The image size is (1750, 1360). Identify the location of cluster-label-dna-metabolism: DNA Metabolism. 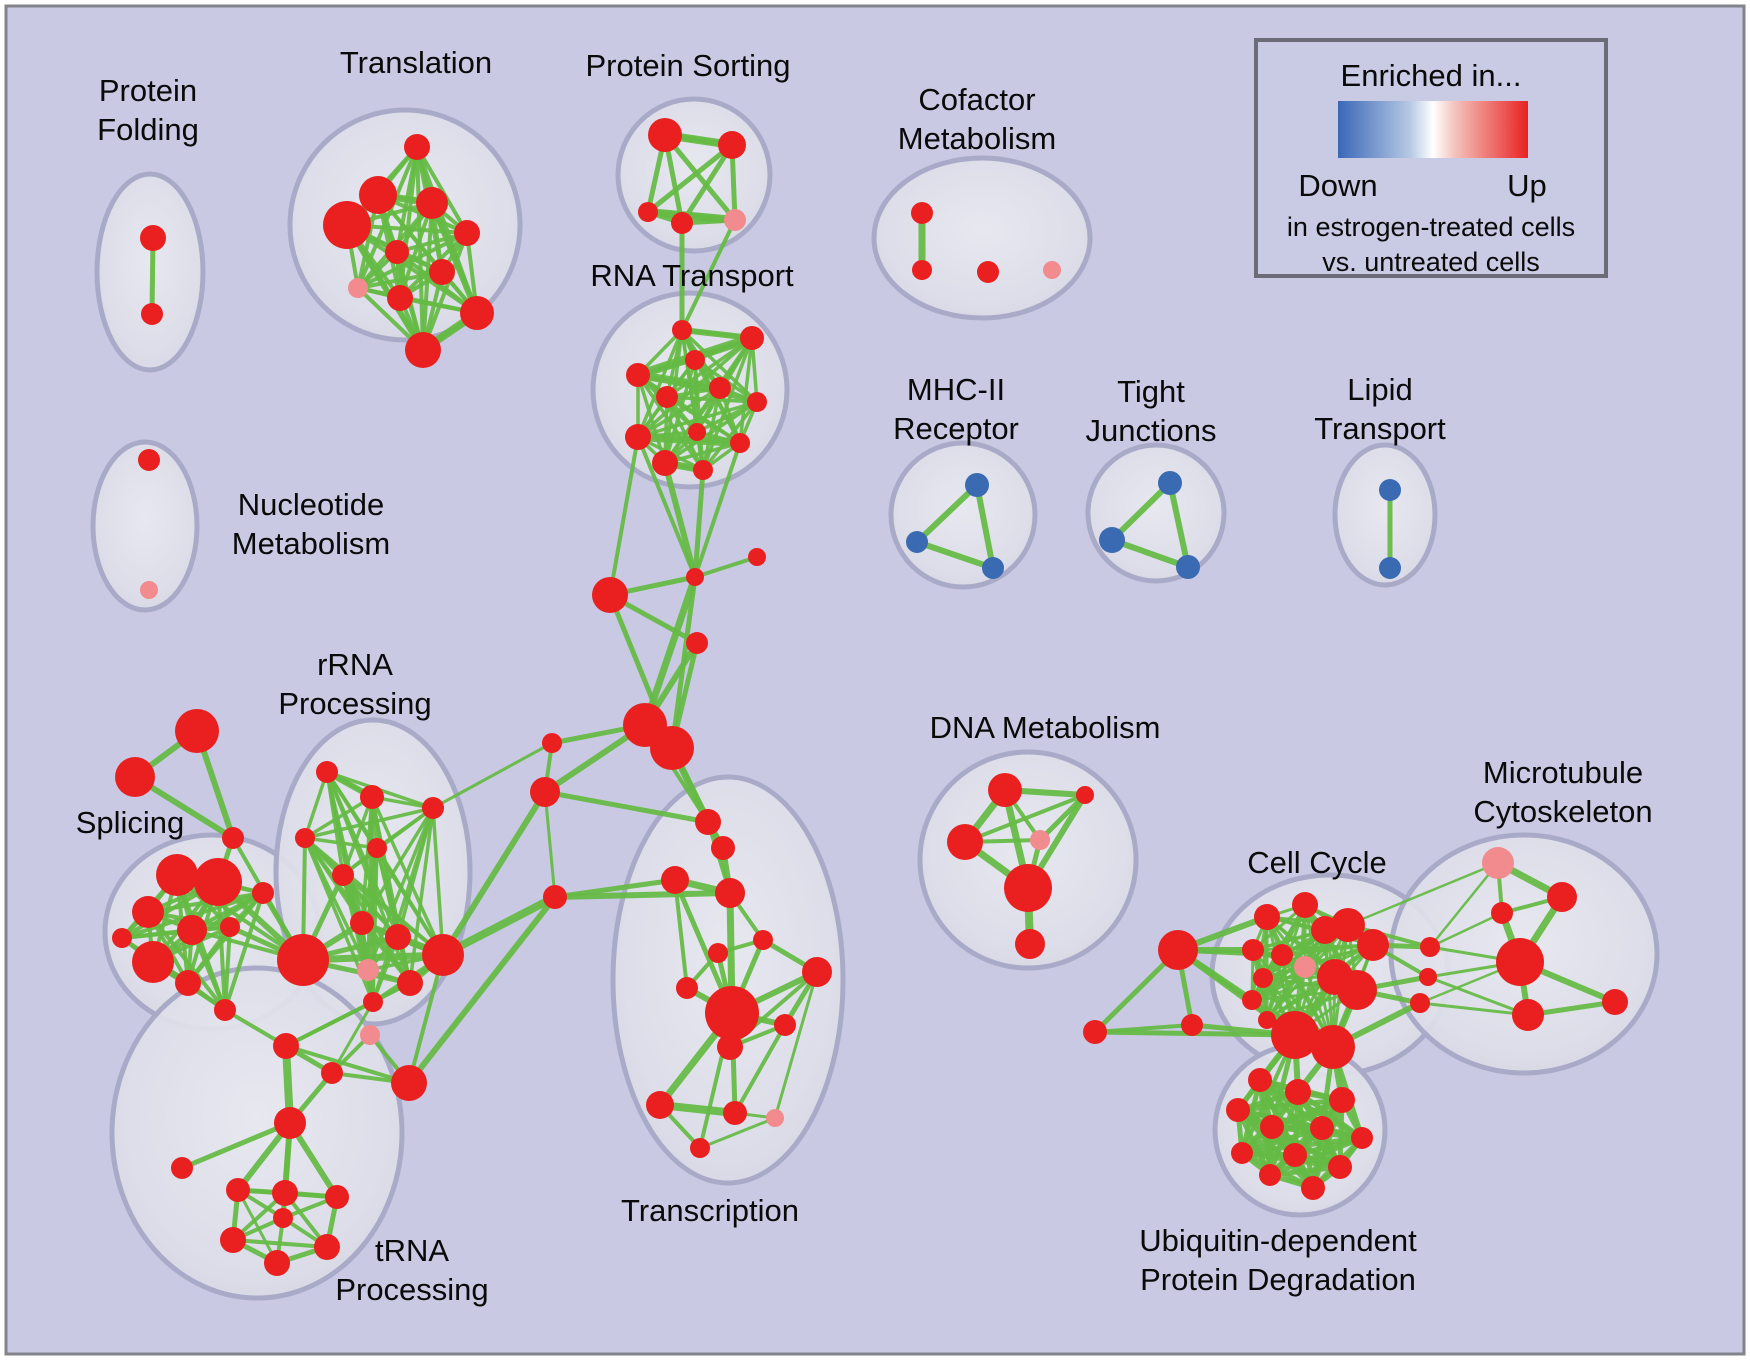
(1045, 727).